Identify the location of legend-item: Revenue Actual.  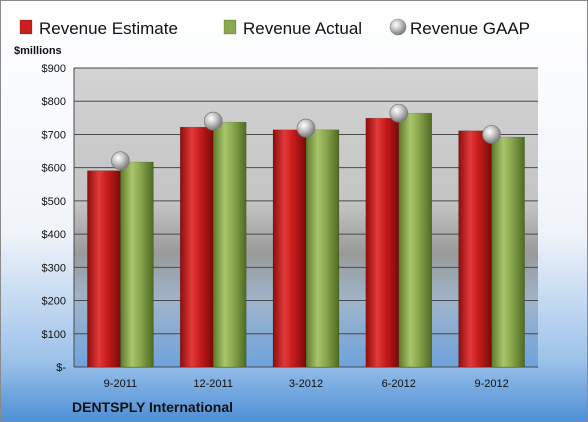
(292, 28).